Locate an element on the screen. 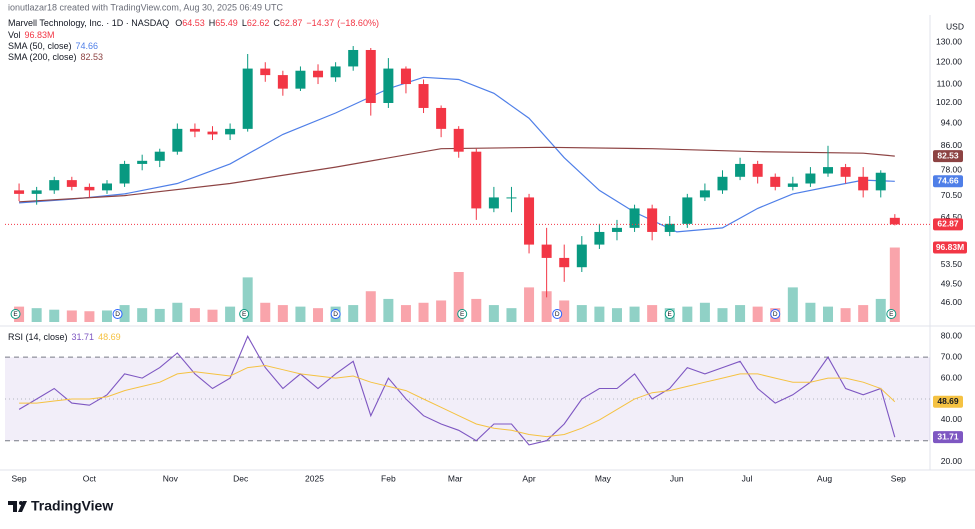 The height and width of the screenshot is (529, 975). rsi-legend-value: 48.69 is located at coordinates (109, 337).